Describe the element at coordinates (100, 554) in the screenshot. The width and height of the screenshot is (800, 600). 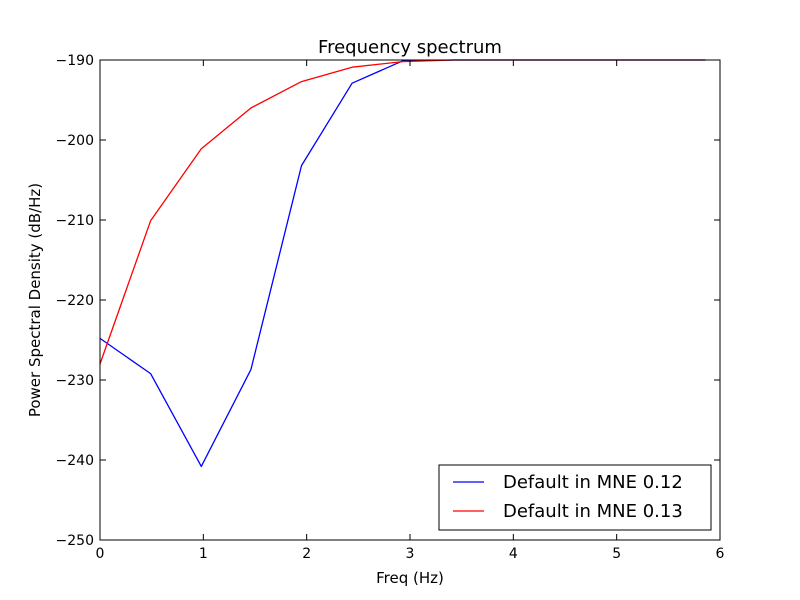
I see `x-tick-label: 0` at that location.